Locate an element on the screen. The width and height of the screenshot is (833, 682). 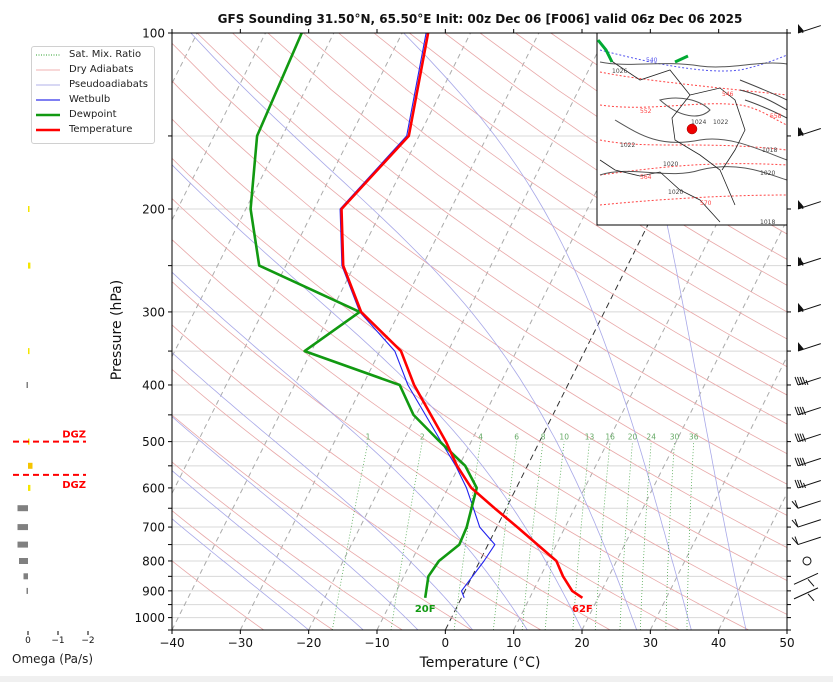
legend-item-dry-adiabats: Dry Adiabats is located at coordinates (93, 69).